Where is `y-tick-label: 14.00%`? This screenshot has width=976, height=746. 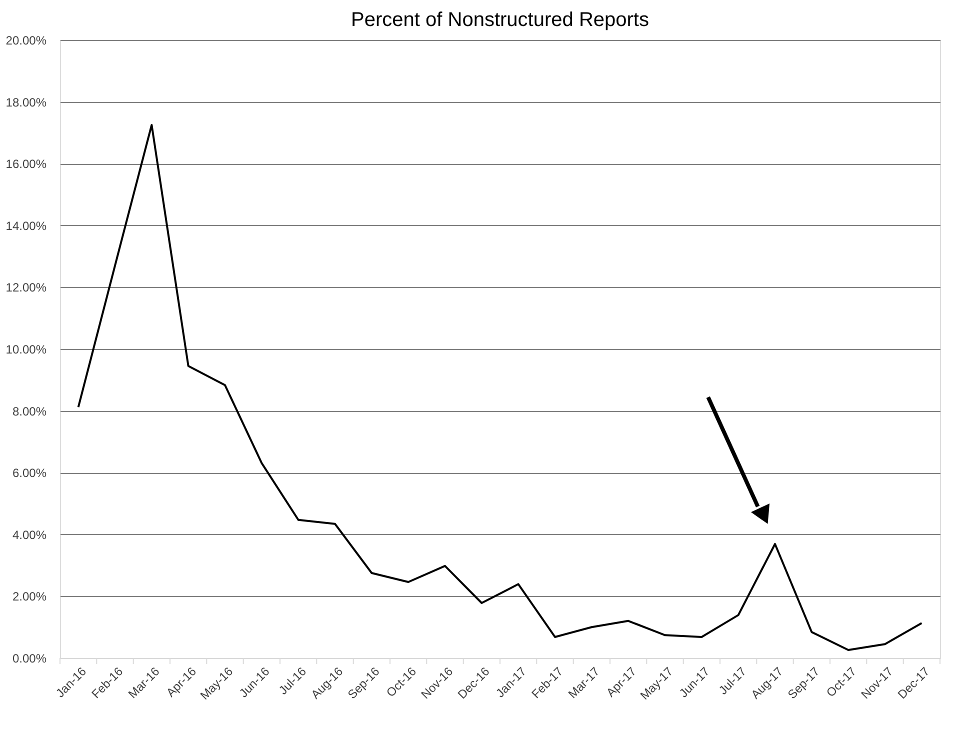 y-tick-label: 14.00% is located at coordinates (26, 225).